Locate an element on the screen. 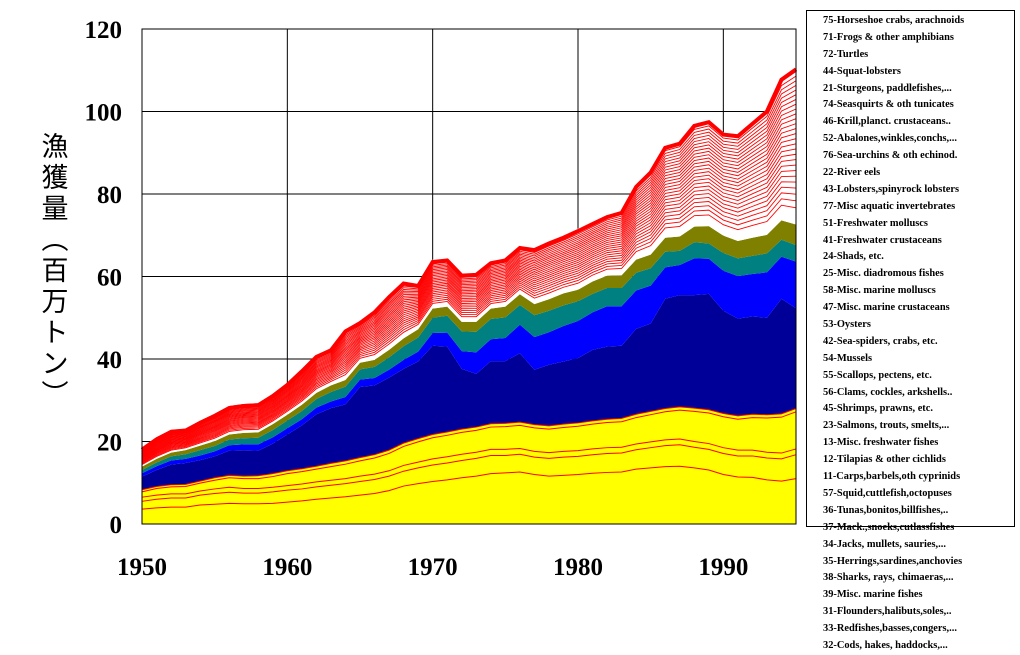  legend-item: 41-Freshwater crustaceans is located at coordinates (918, 241).